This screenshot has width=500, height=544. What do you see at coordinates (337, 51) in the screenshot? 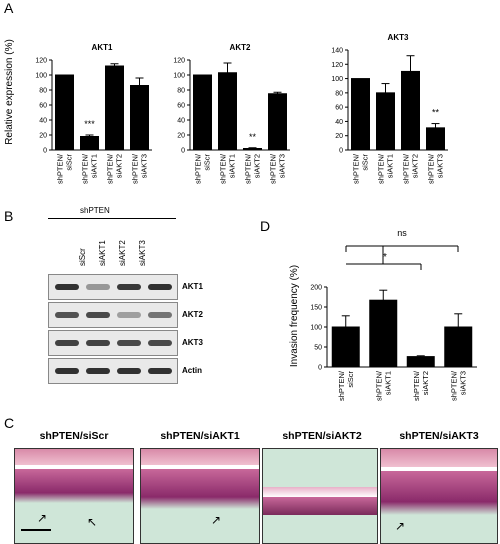
I see `a3-y-tick-label: 140` at bounding box center [337, 51].